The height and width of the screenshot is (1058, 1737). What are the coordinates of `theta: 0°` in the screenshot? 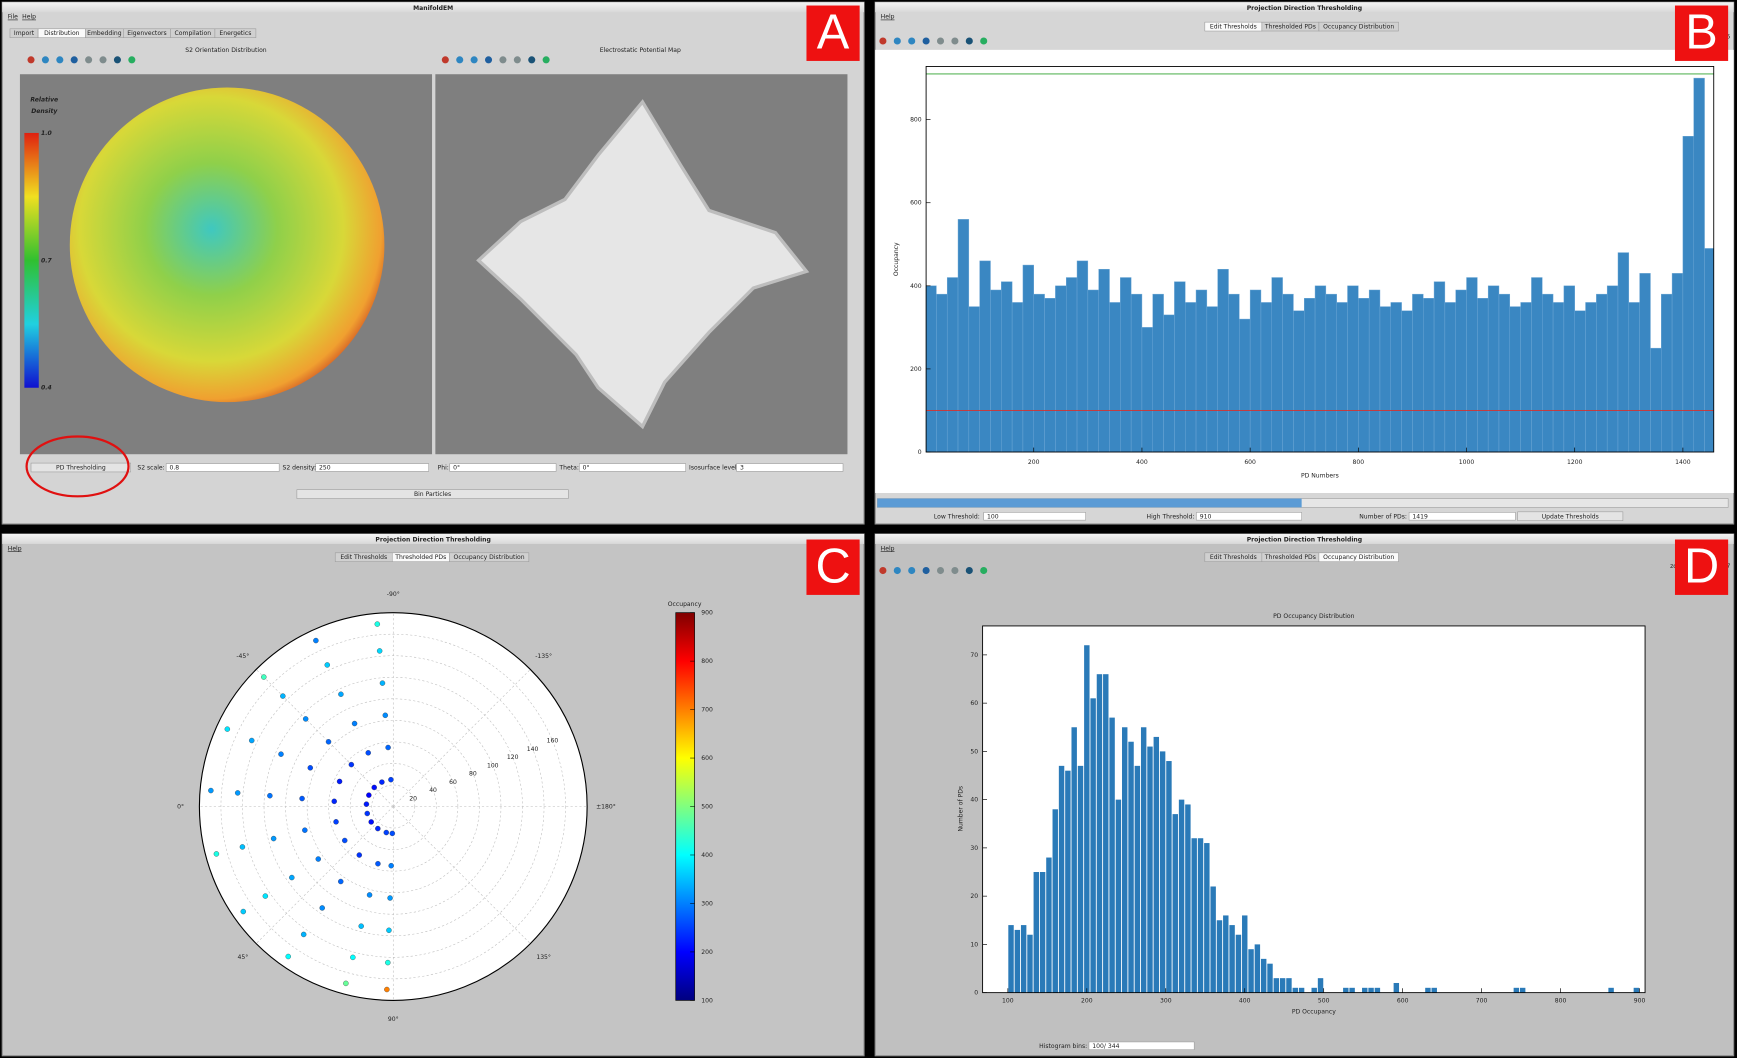 It's located at (586, 468).